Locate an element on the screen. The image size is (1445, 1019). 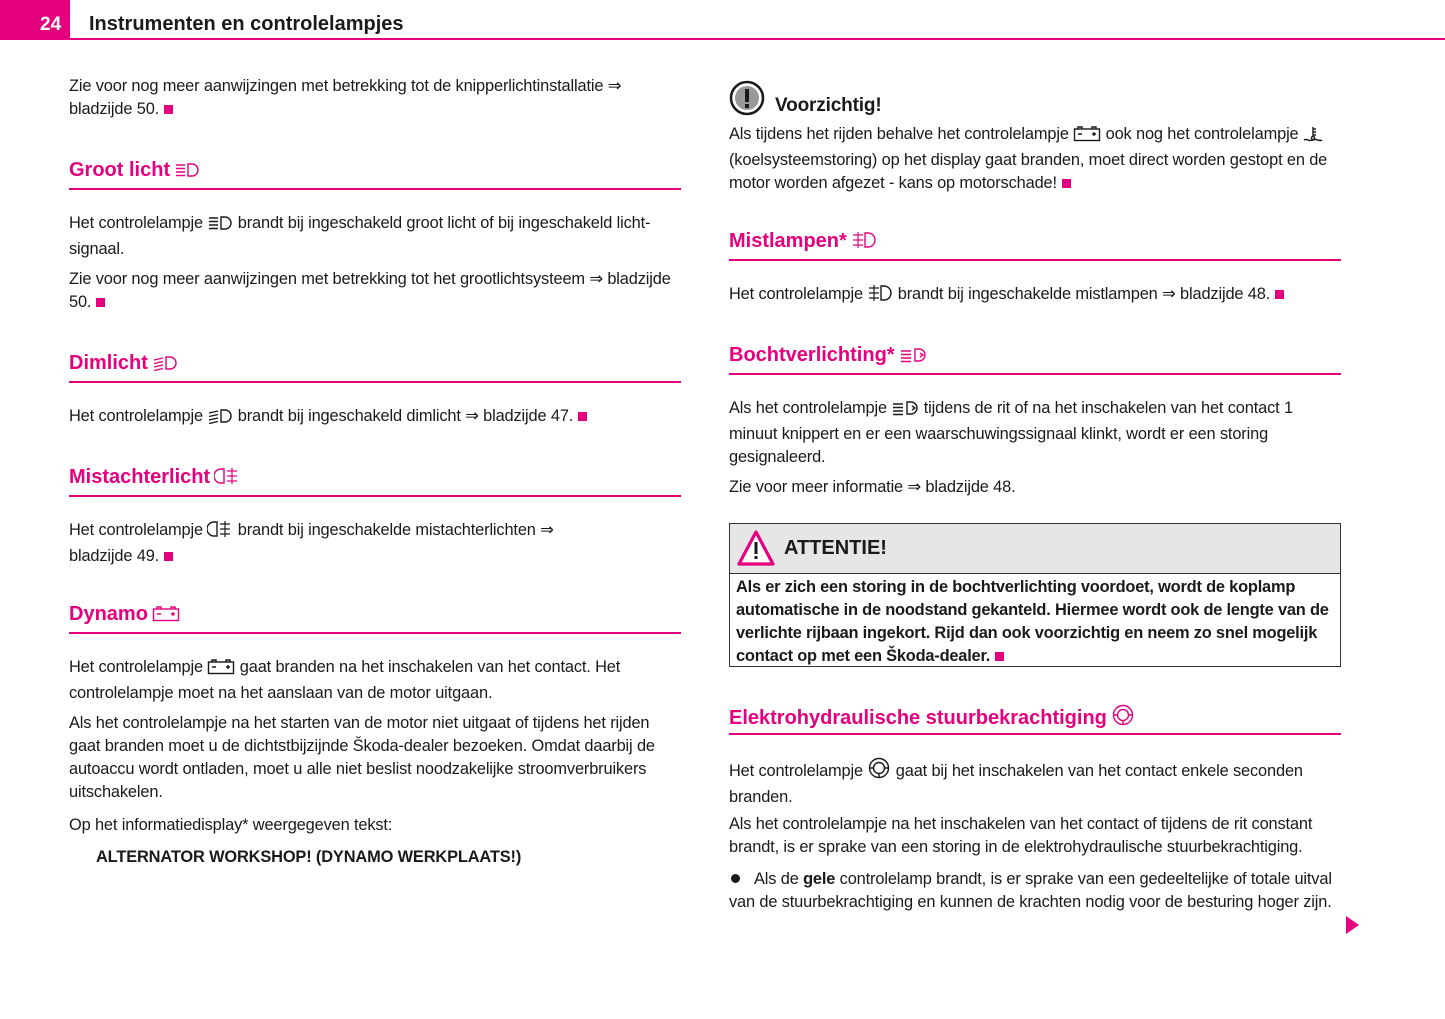
text: ook nog het controlelampje is located at coordinates (1202, 134).